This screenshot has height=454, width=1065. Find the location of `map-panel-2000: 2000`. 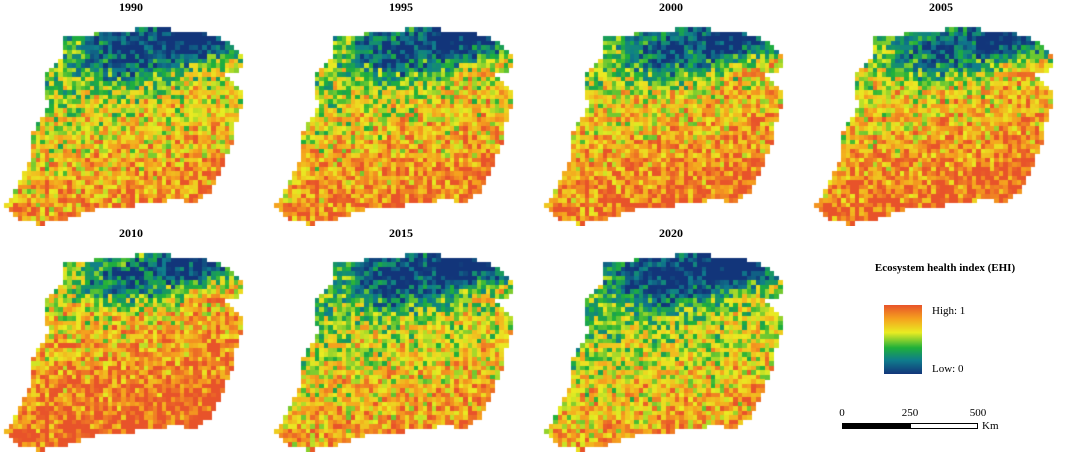

map-panel-2000: 2000 is located at coordinates (671, 113).